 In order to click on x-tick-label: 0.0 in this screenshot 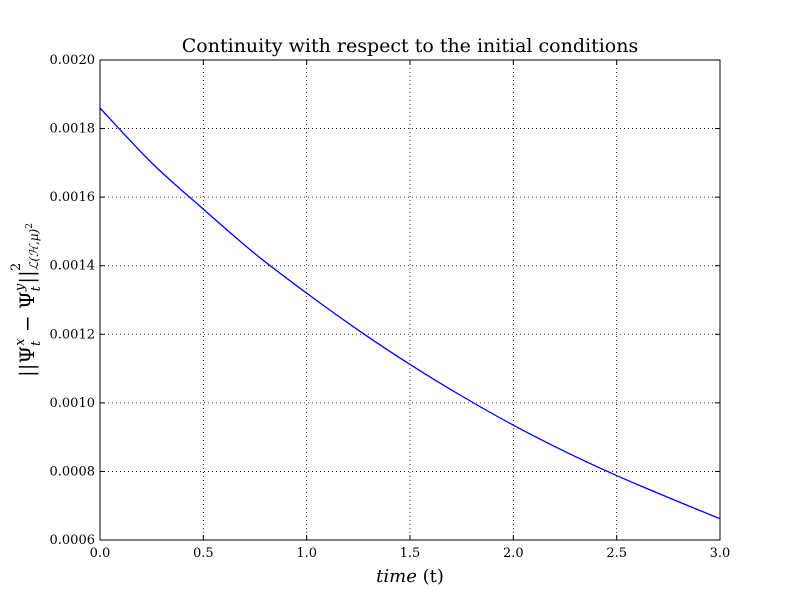, I will do `click(100, 553)`.